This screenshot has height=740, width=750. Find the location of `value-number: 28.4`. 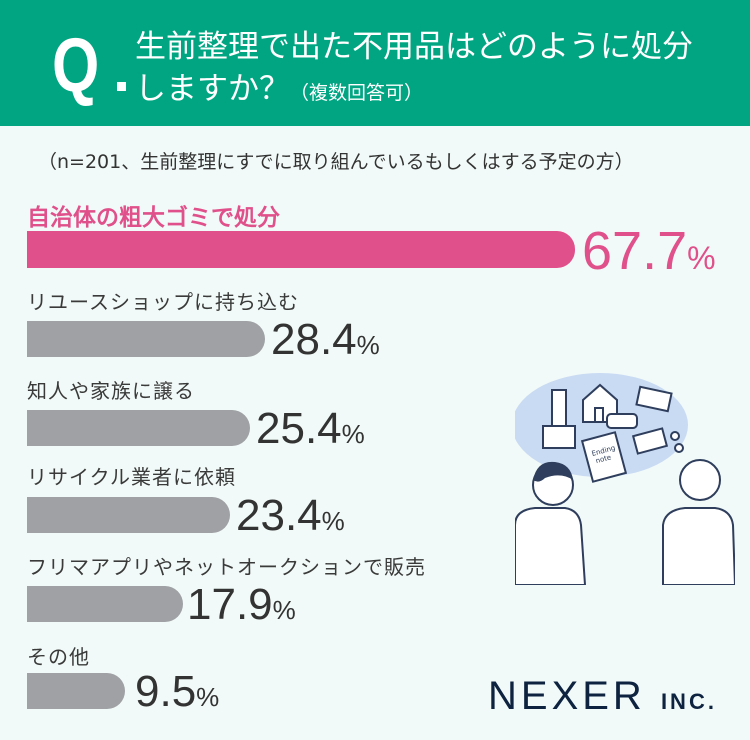

value-number: 28.4 is located at coordinates (314, 339).